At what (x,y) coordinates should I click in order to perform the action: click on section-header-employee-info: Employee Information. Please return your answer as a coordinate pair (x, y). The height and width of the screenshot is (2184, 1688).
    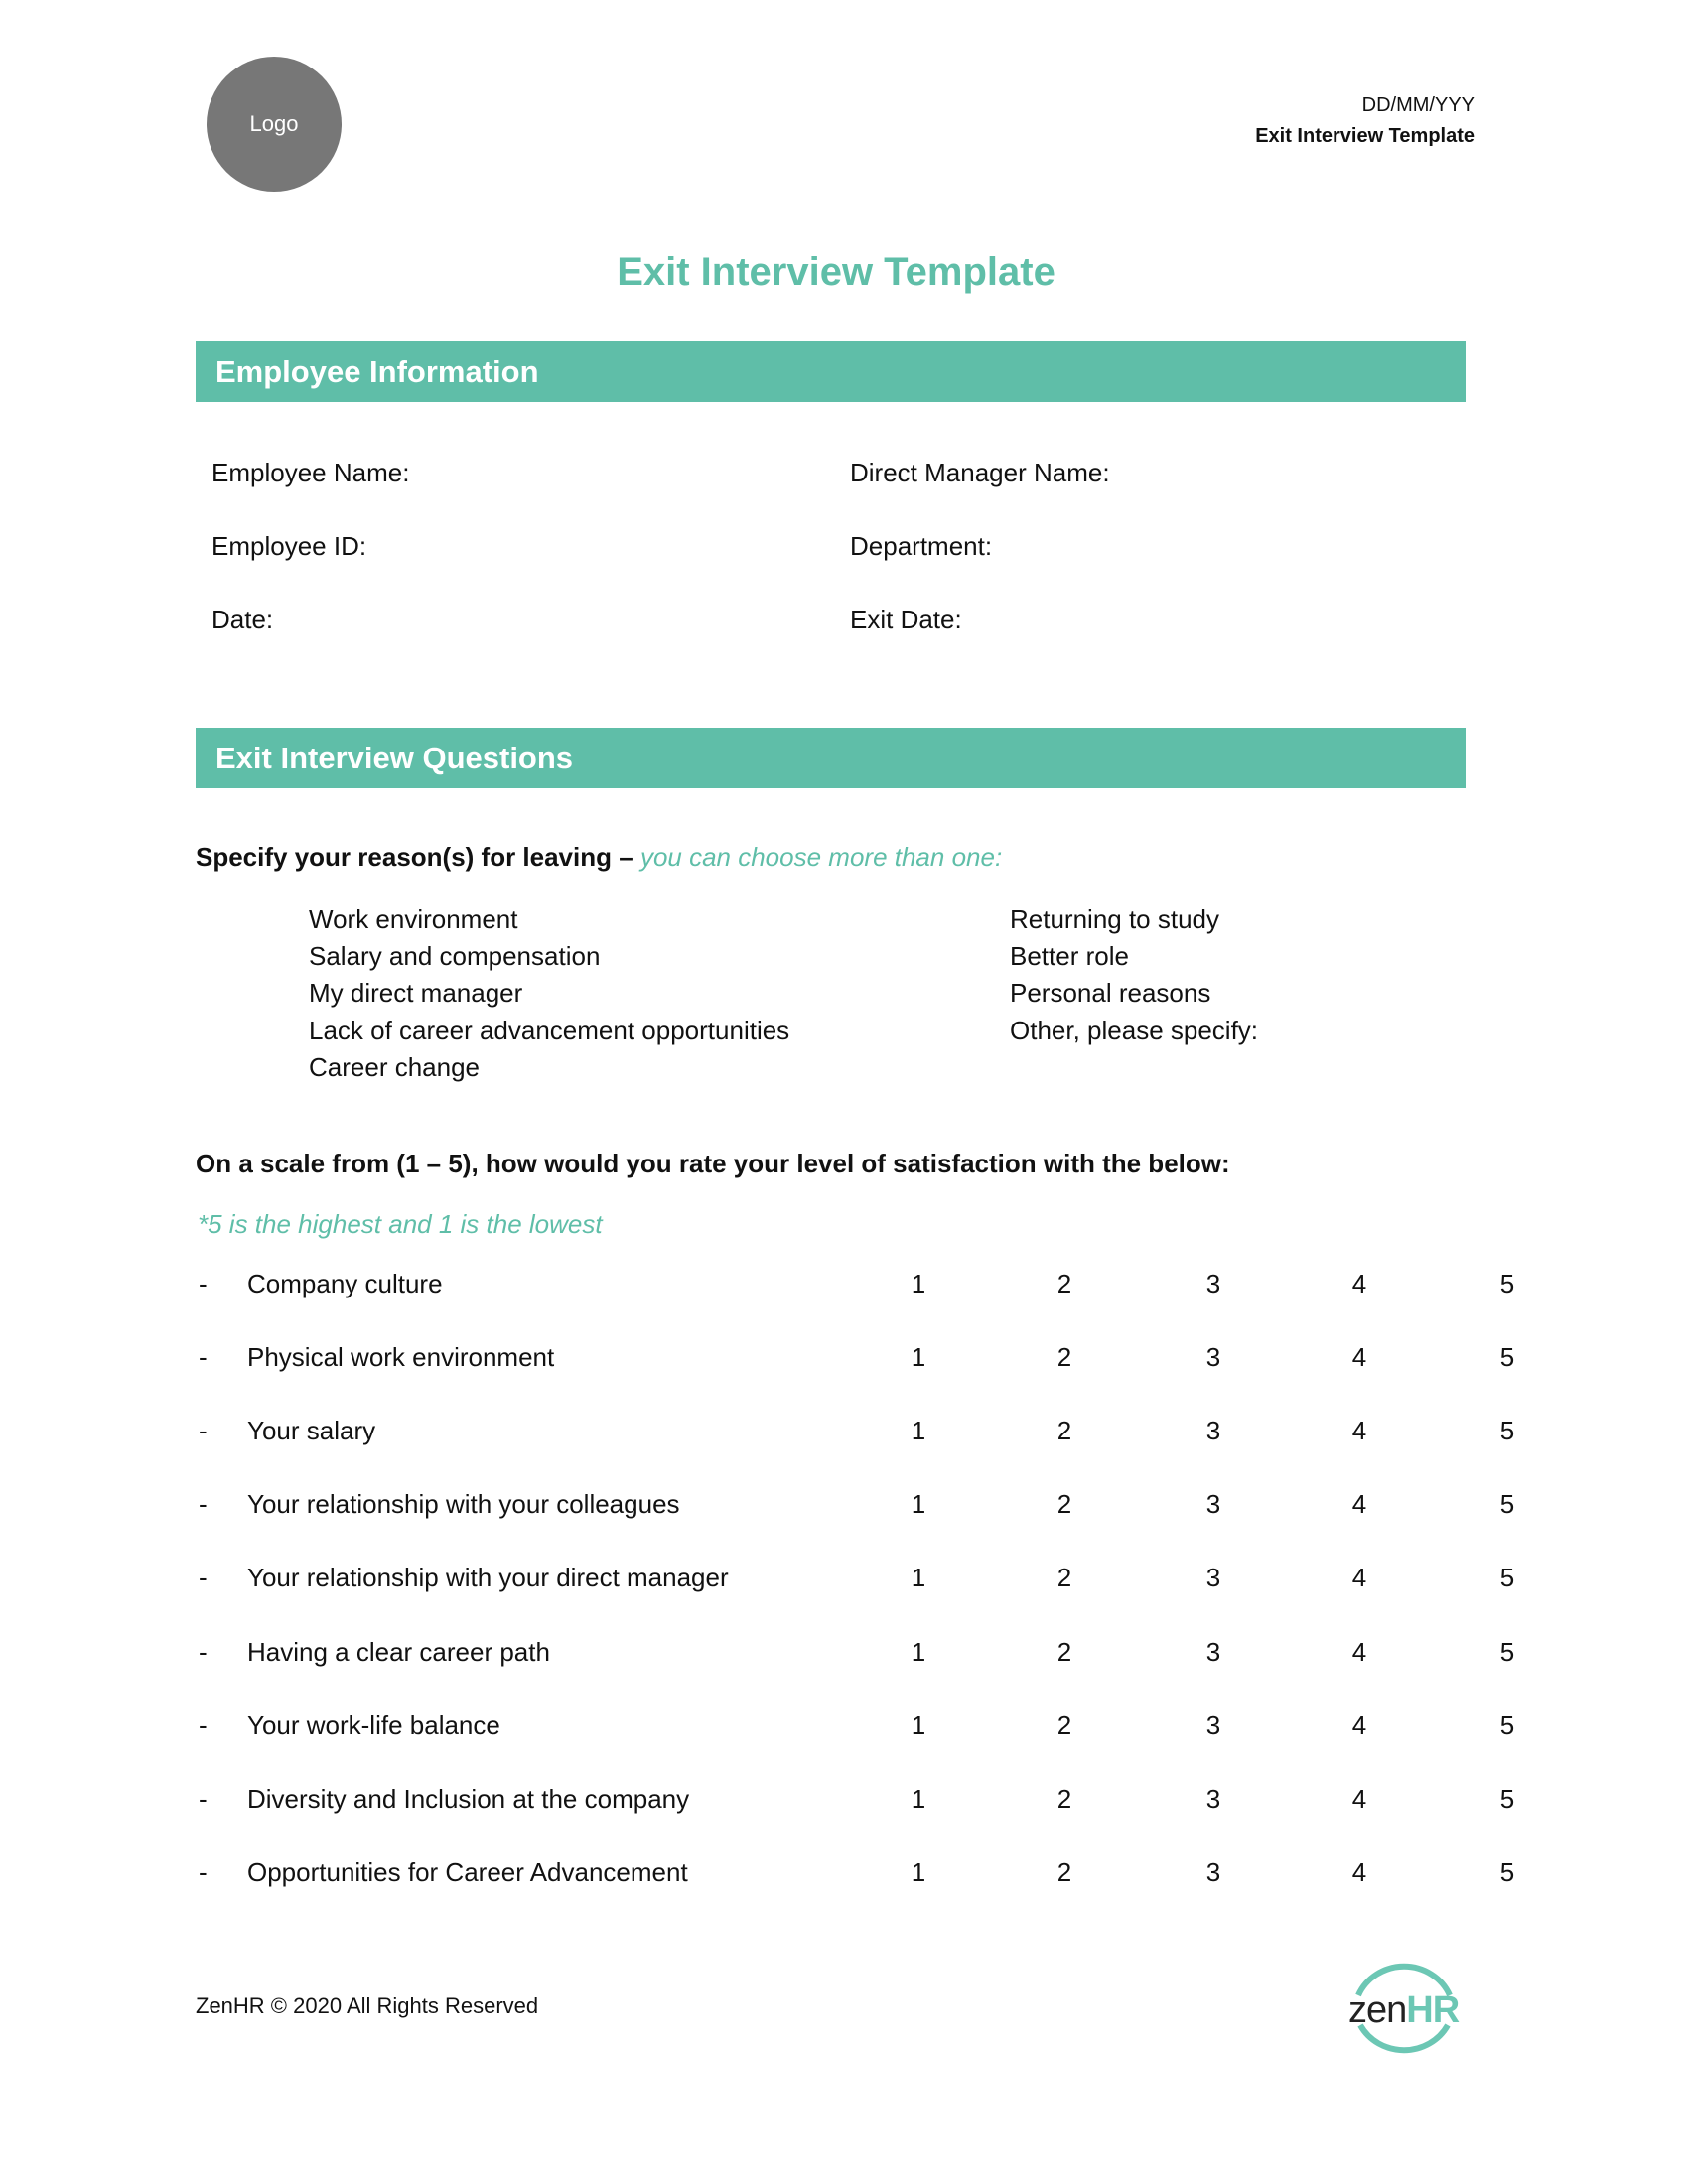
    Looking at the image, I should click on (831, 371).